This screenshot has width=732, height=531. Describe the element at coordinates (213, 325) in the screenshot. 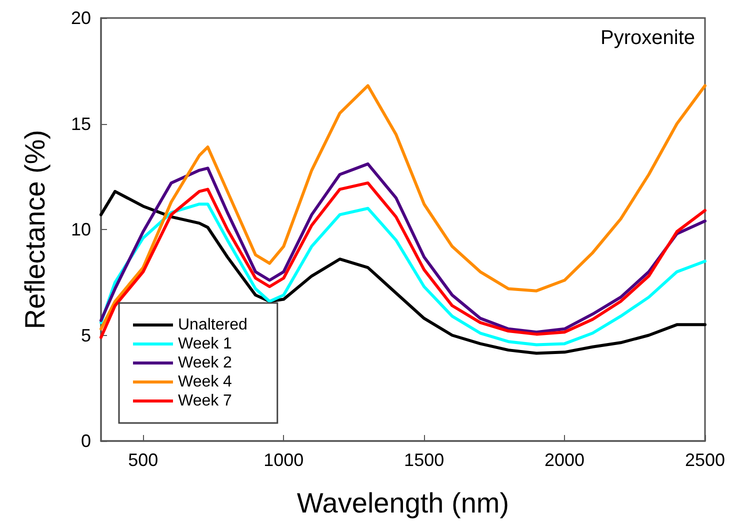

I see `legend-label: Unaltered` at that location.